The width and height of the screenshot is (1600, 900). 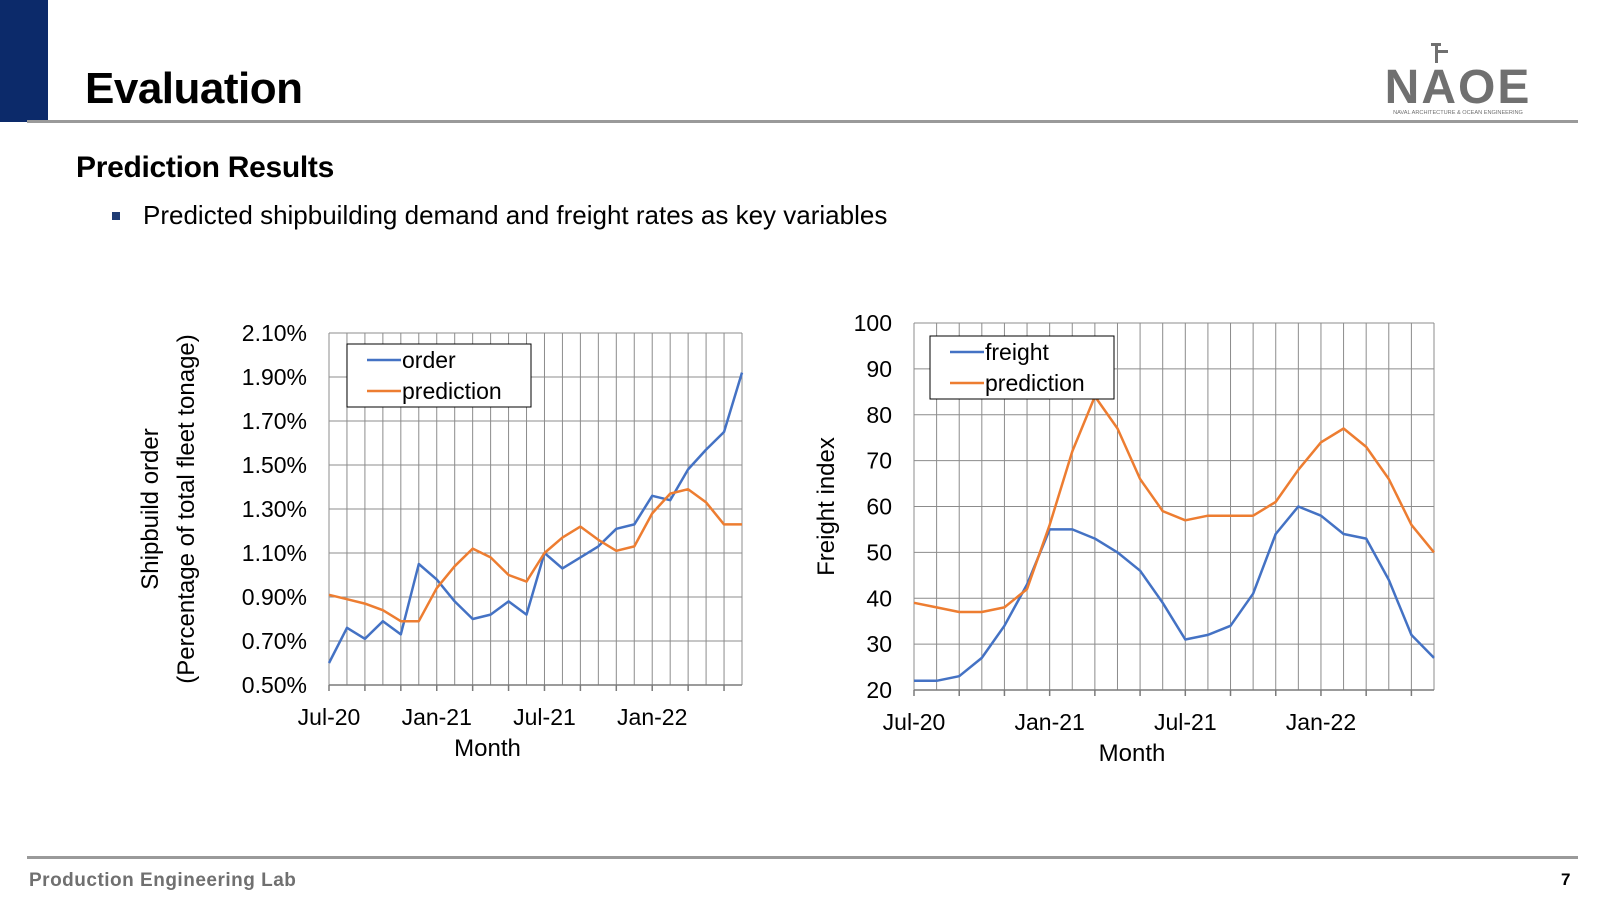 What do you see at coordinates (879, 598) in the screenshot?
I see `y-tick-label: 40` at bounding box center [879, 598].